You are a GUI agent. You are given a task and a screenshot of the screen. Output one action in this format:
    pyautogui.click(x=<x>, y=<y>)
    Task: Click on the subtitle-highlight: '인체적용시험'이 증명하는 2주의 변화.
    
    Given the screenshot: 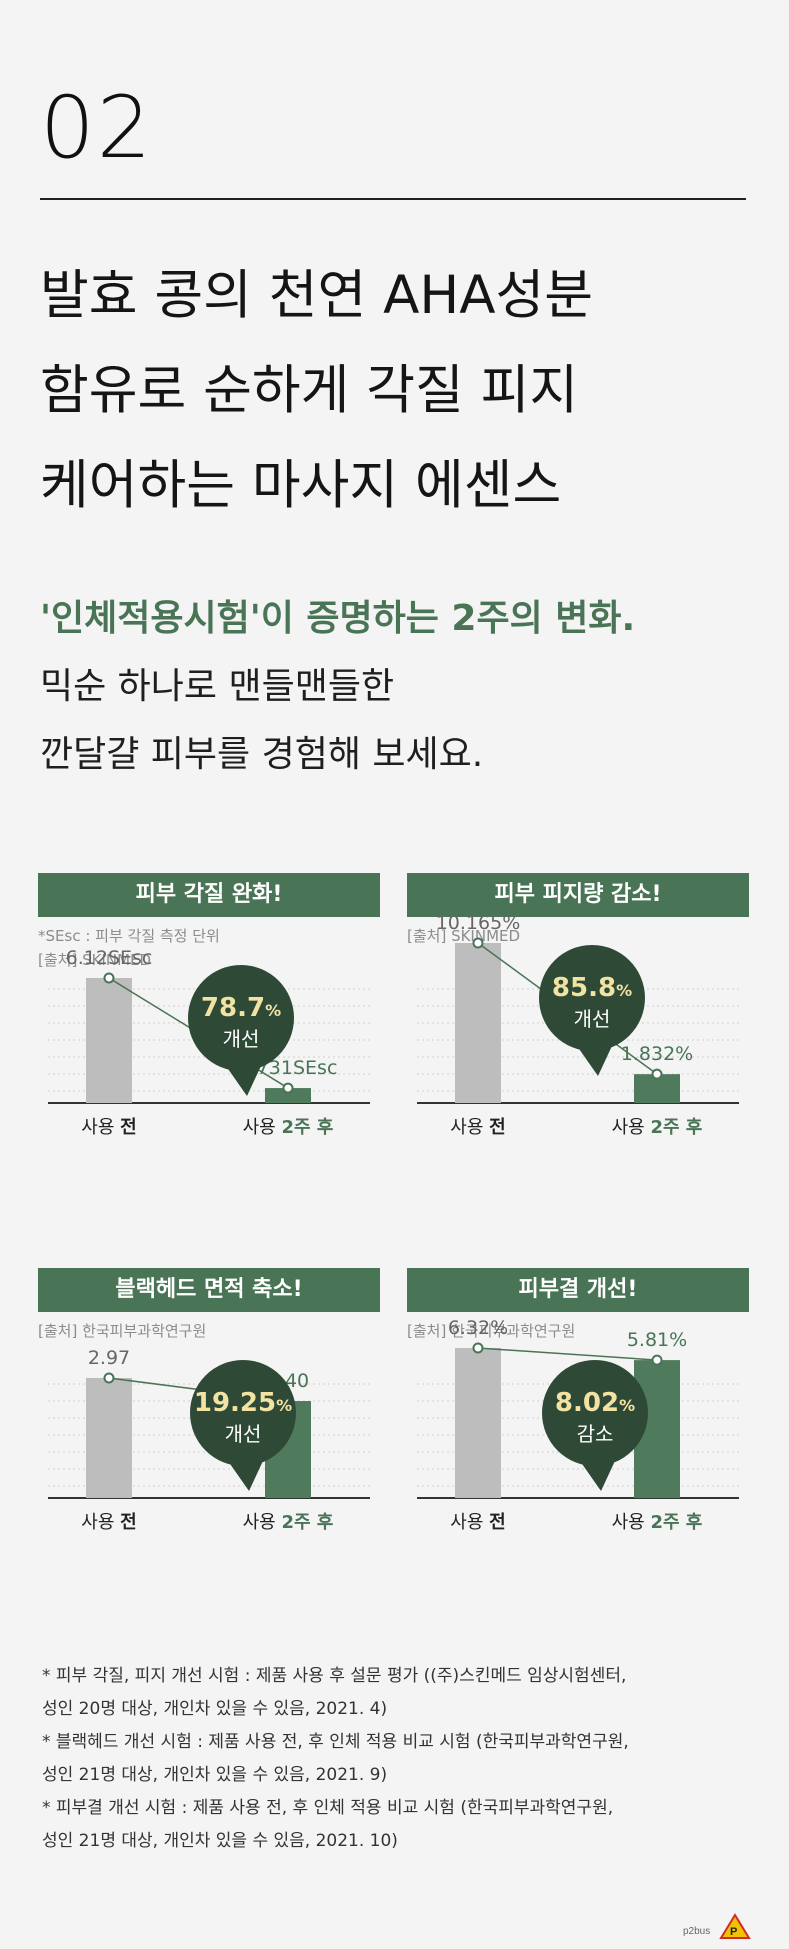 What is the action you would take?
    pyautogui.click(x=338, y=618)
    